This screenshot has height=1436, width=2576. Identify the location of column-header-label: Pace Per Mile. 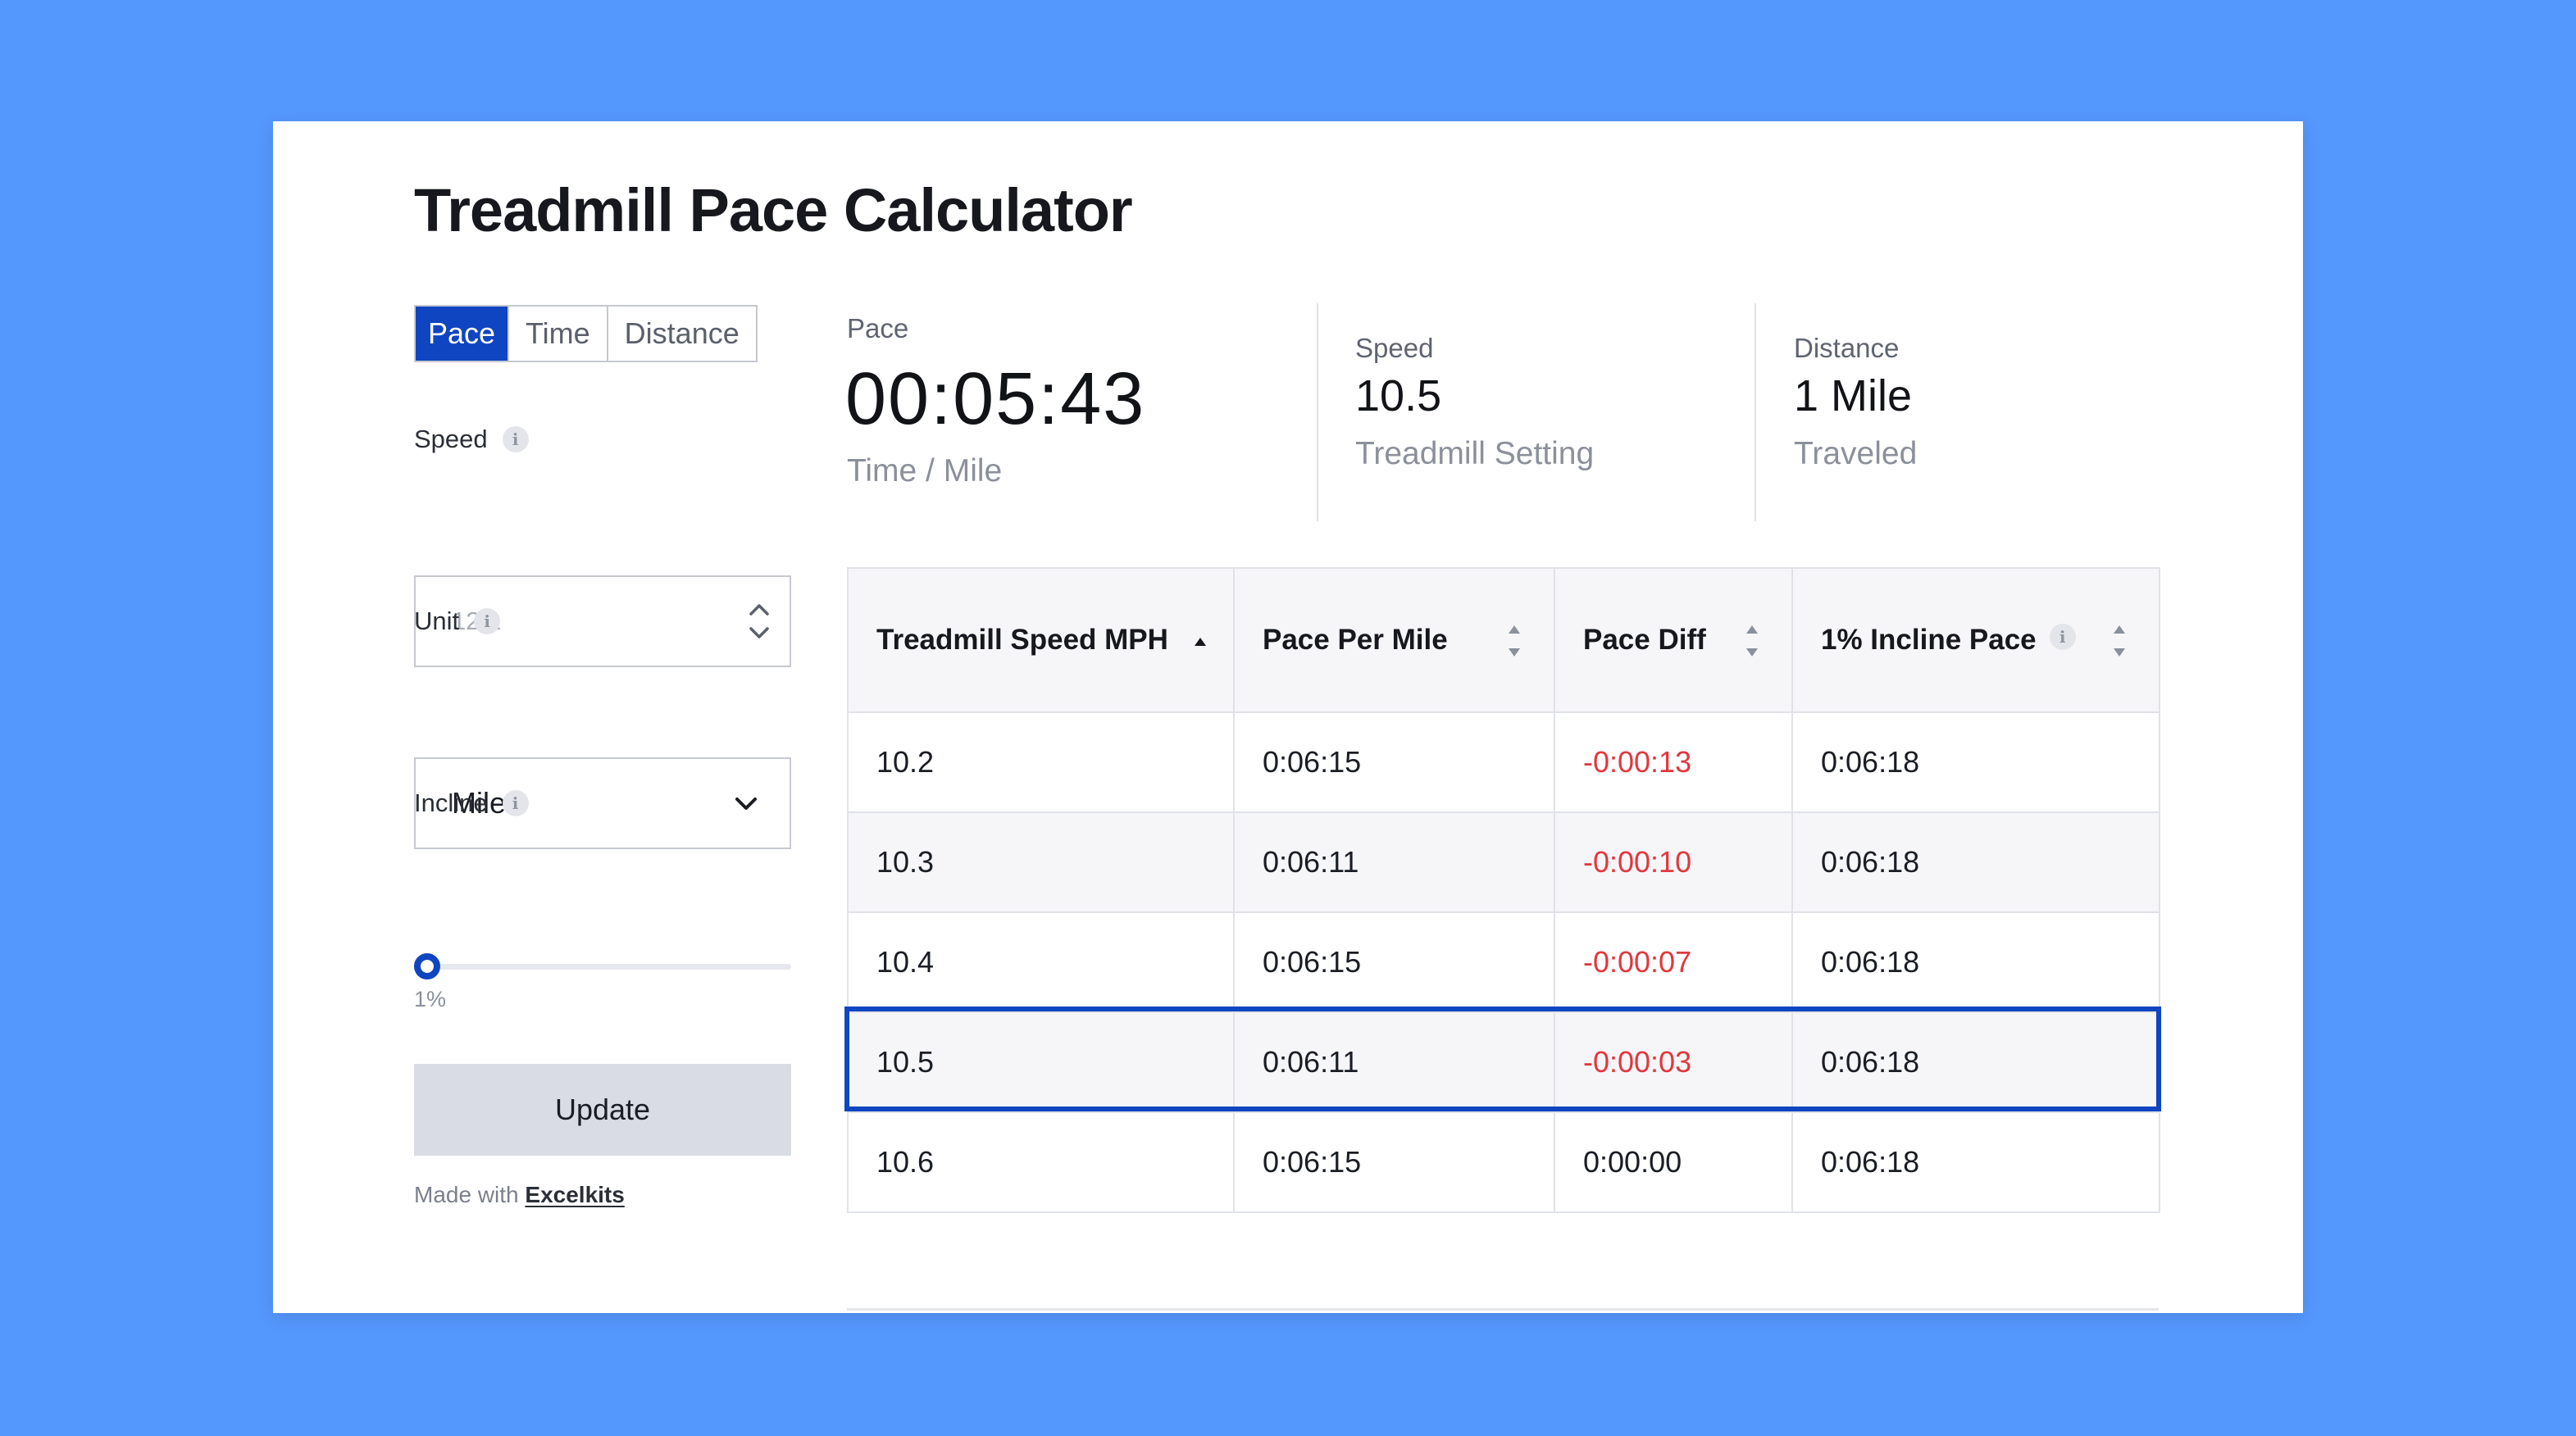
(1355, 640).